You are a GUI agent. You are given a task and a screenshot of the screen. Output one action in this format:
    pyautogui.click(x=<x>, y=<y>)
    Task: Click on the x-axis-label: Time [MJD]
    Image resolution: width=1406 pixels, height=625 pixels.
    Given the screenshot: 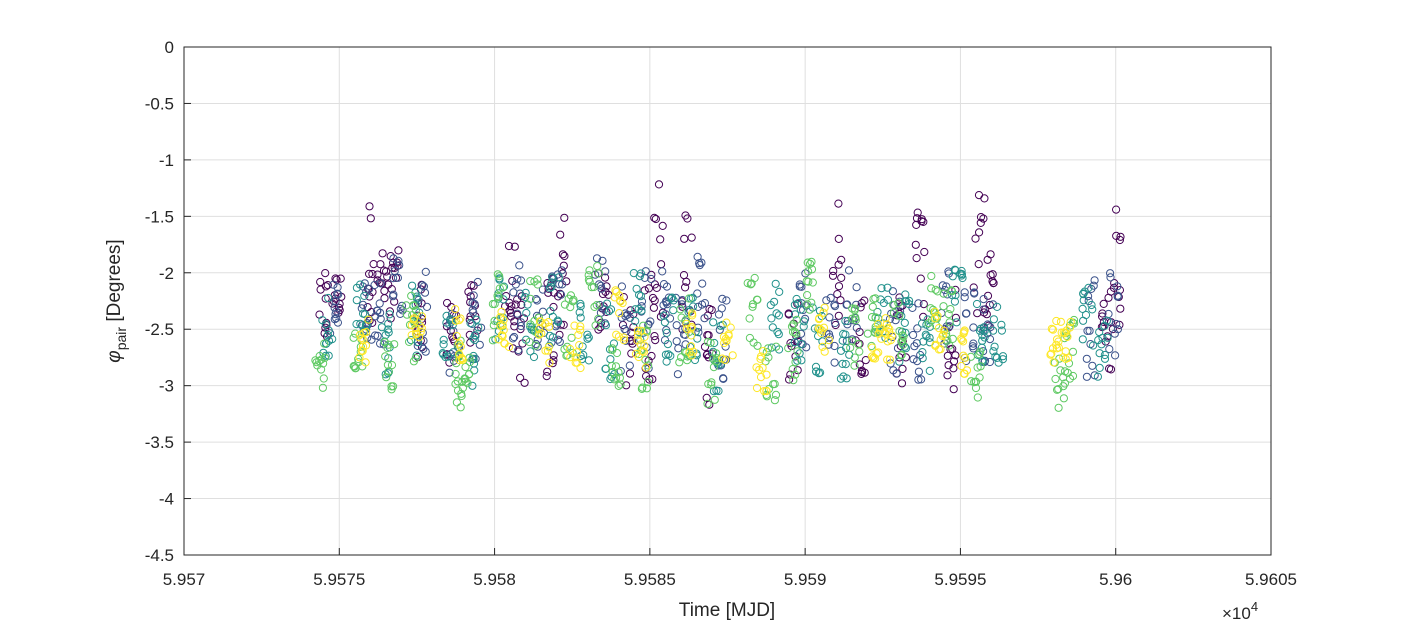 What is the action you would take?
    pyautogui.click(x=727, y=610)
    